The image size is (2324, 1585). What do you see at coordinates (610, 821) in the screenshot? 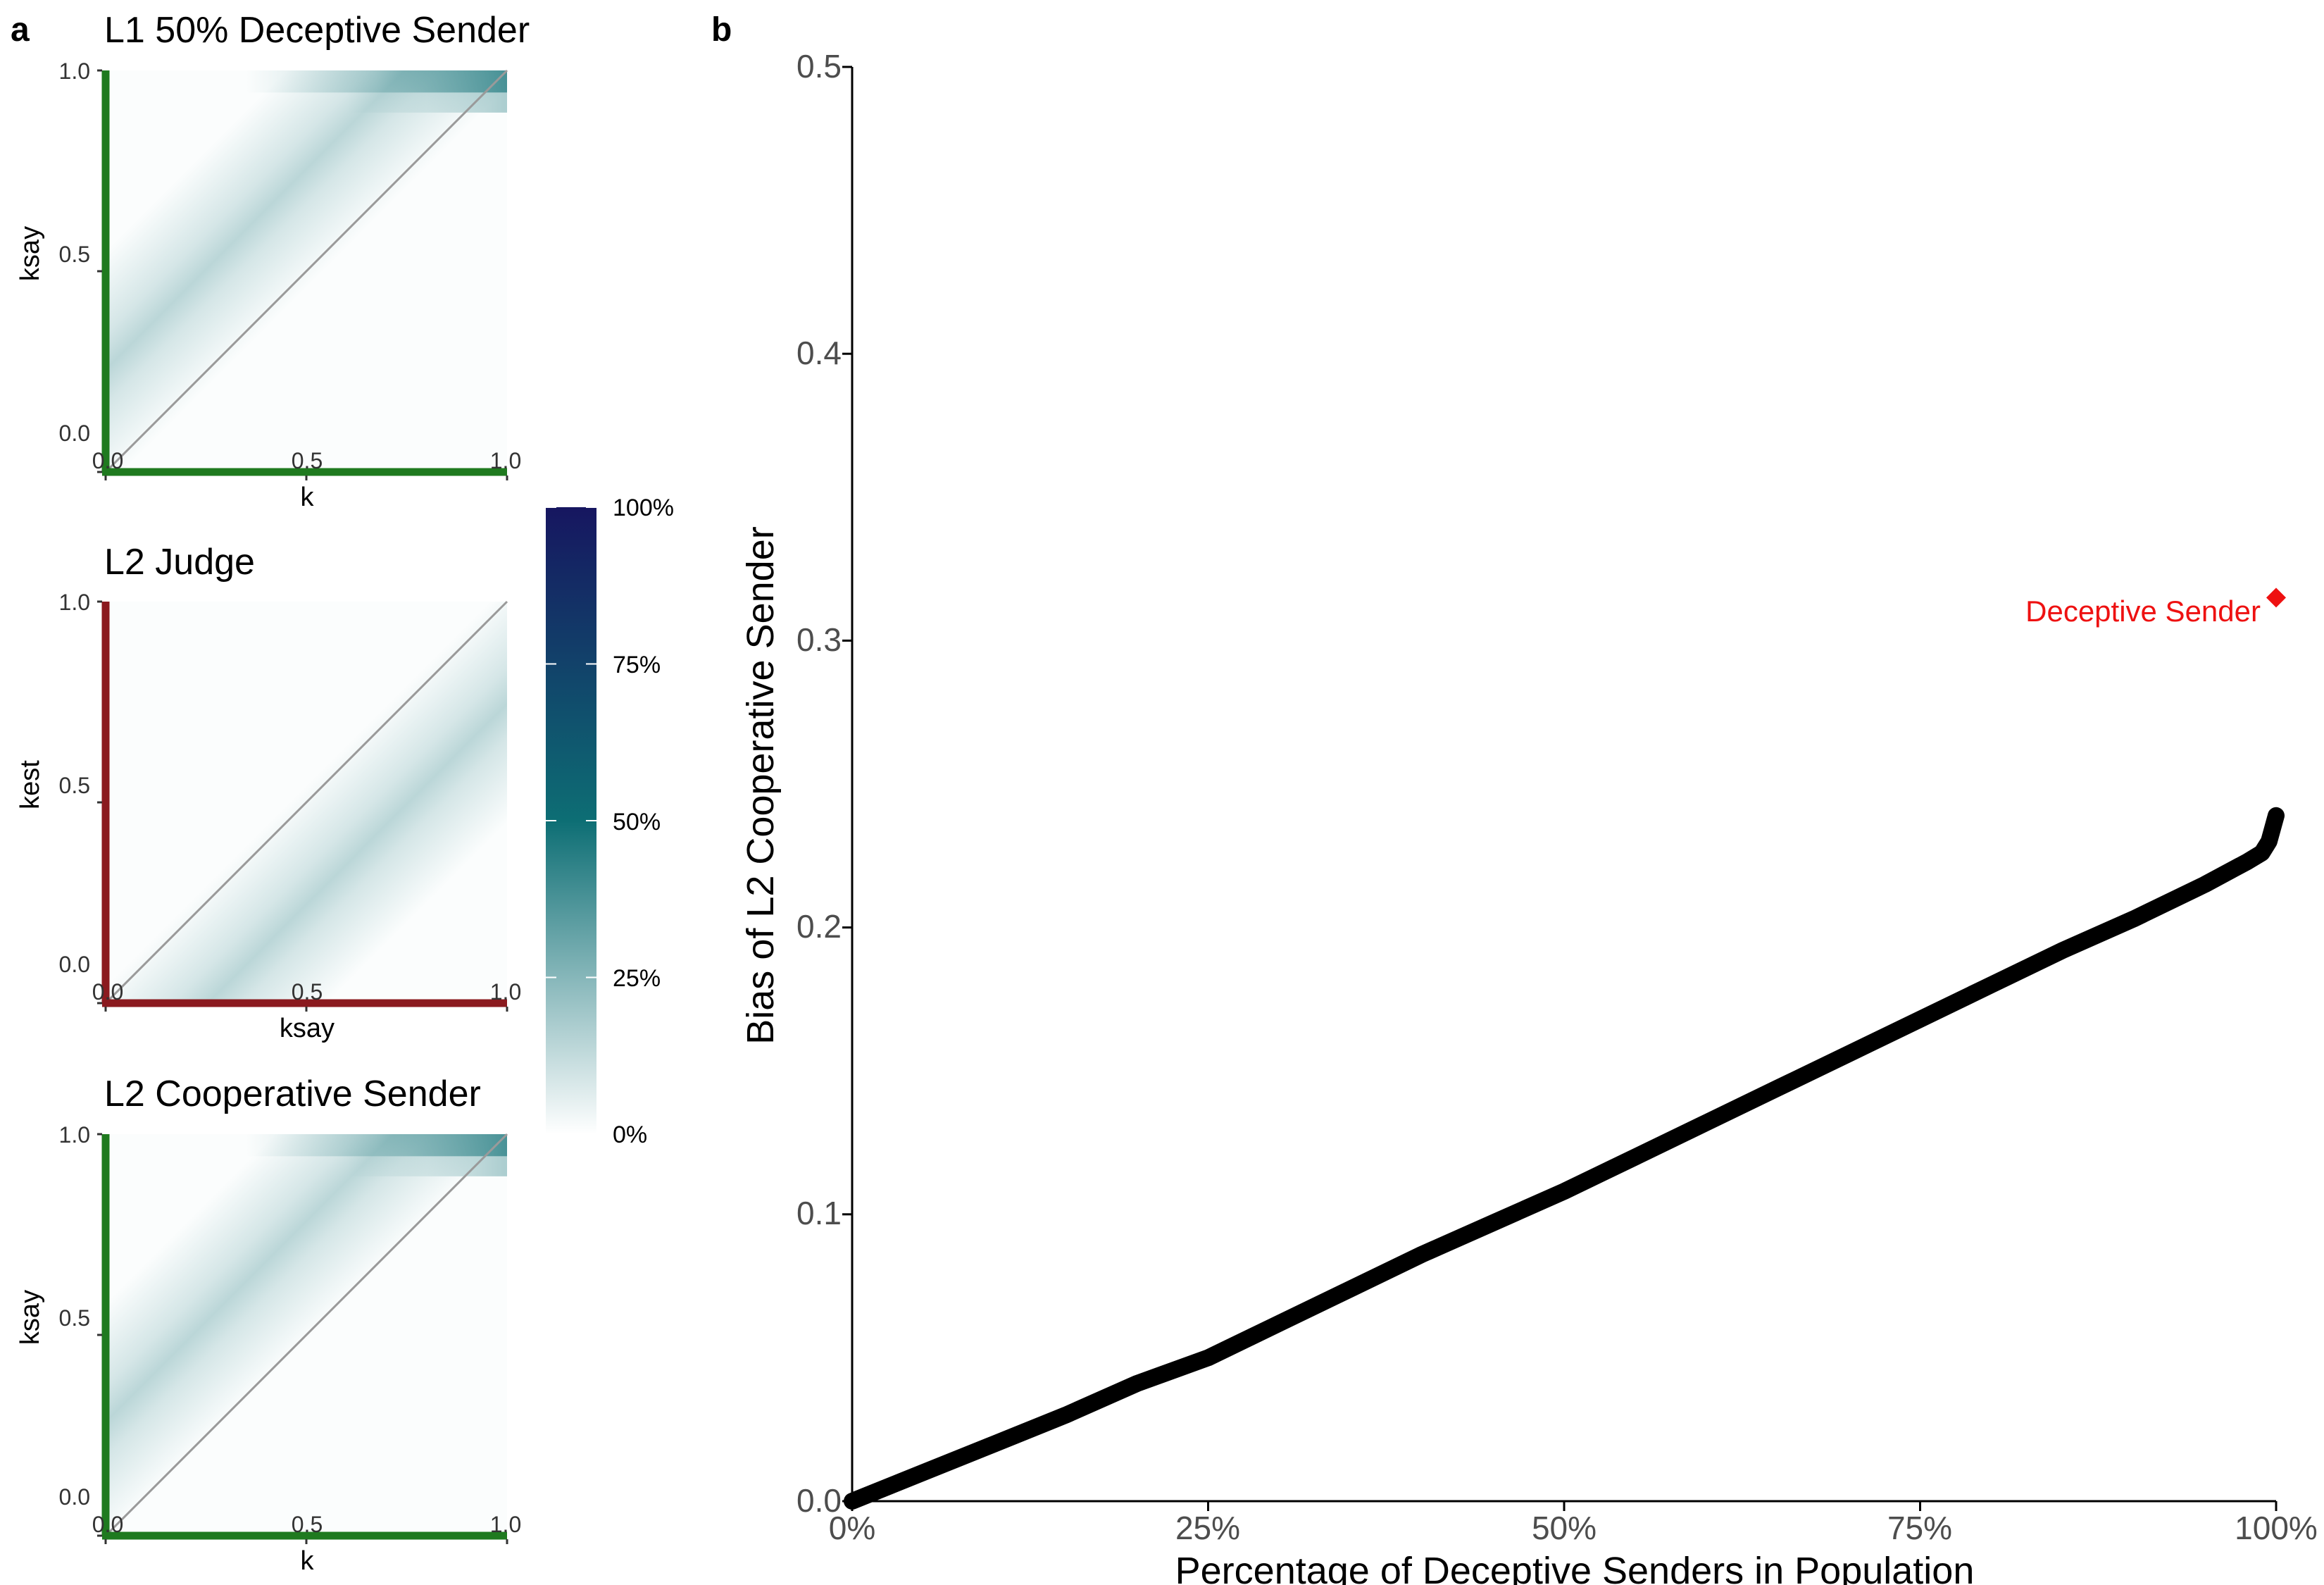
I see `colorbar: 100% 75% 50% 25% 0%` at bounding box center [610, 821].